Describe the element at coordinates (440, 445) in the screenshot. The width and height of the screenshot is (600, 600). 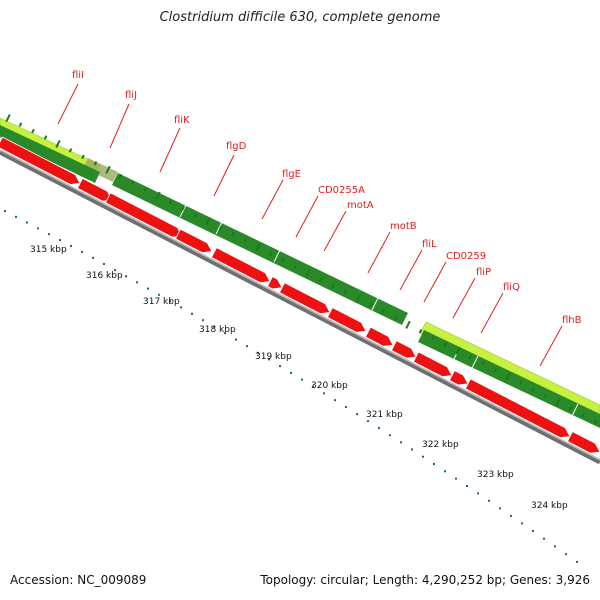
I see `scale-label-322: 322 kbp` at that location.